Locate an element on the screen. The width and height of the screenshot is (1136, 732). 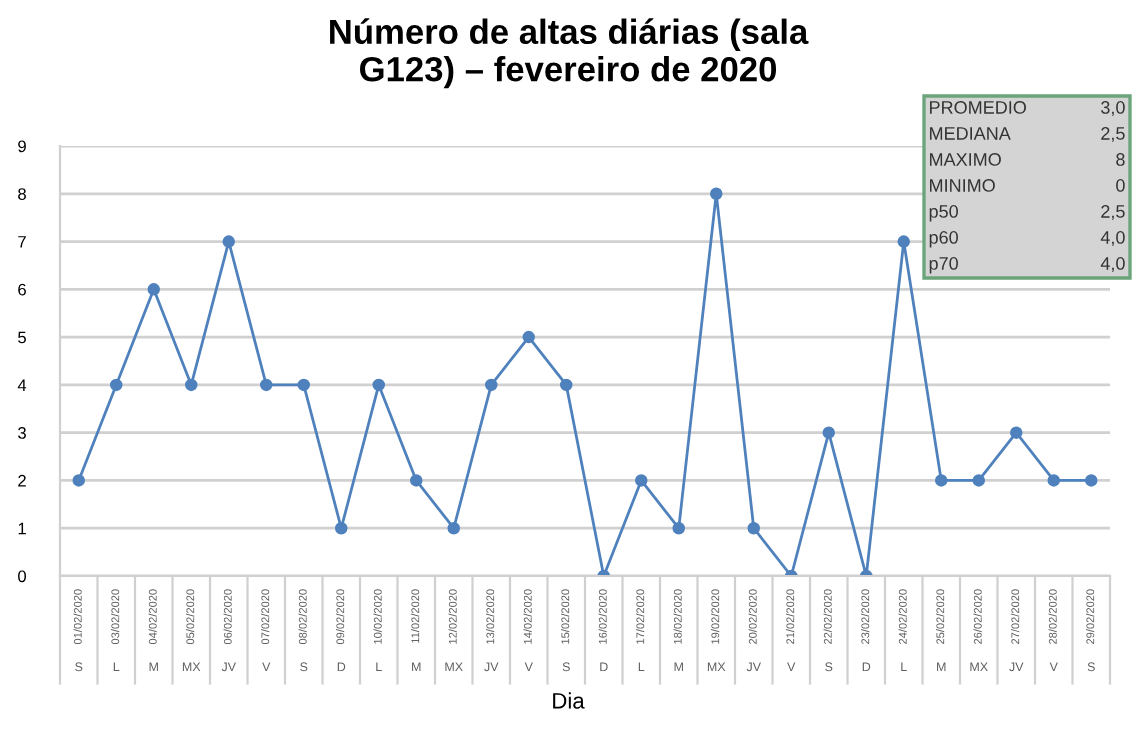
y-tick-label: 6 is located at coordinates (22, 289).